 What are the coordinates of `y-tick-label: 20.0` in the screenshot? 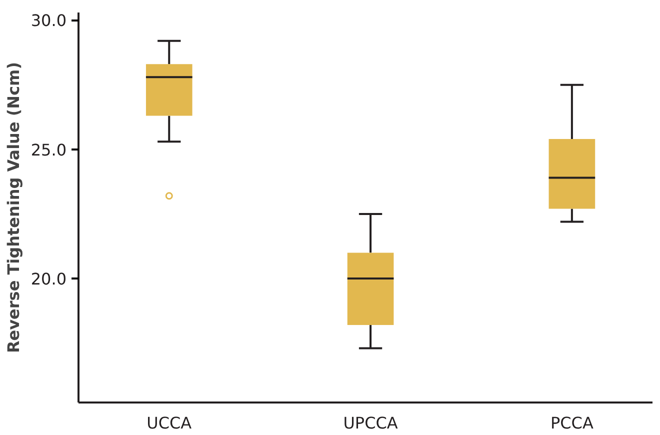 It's located at (48, 279).